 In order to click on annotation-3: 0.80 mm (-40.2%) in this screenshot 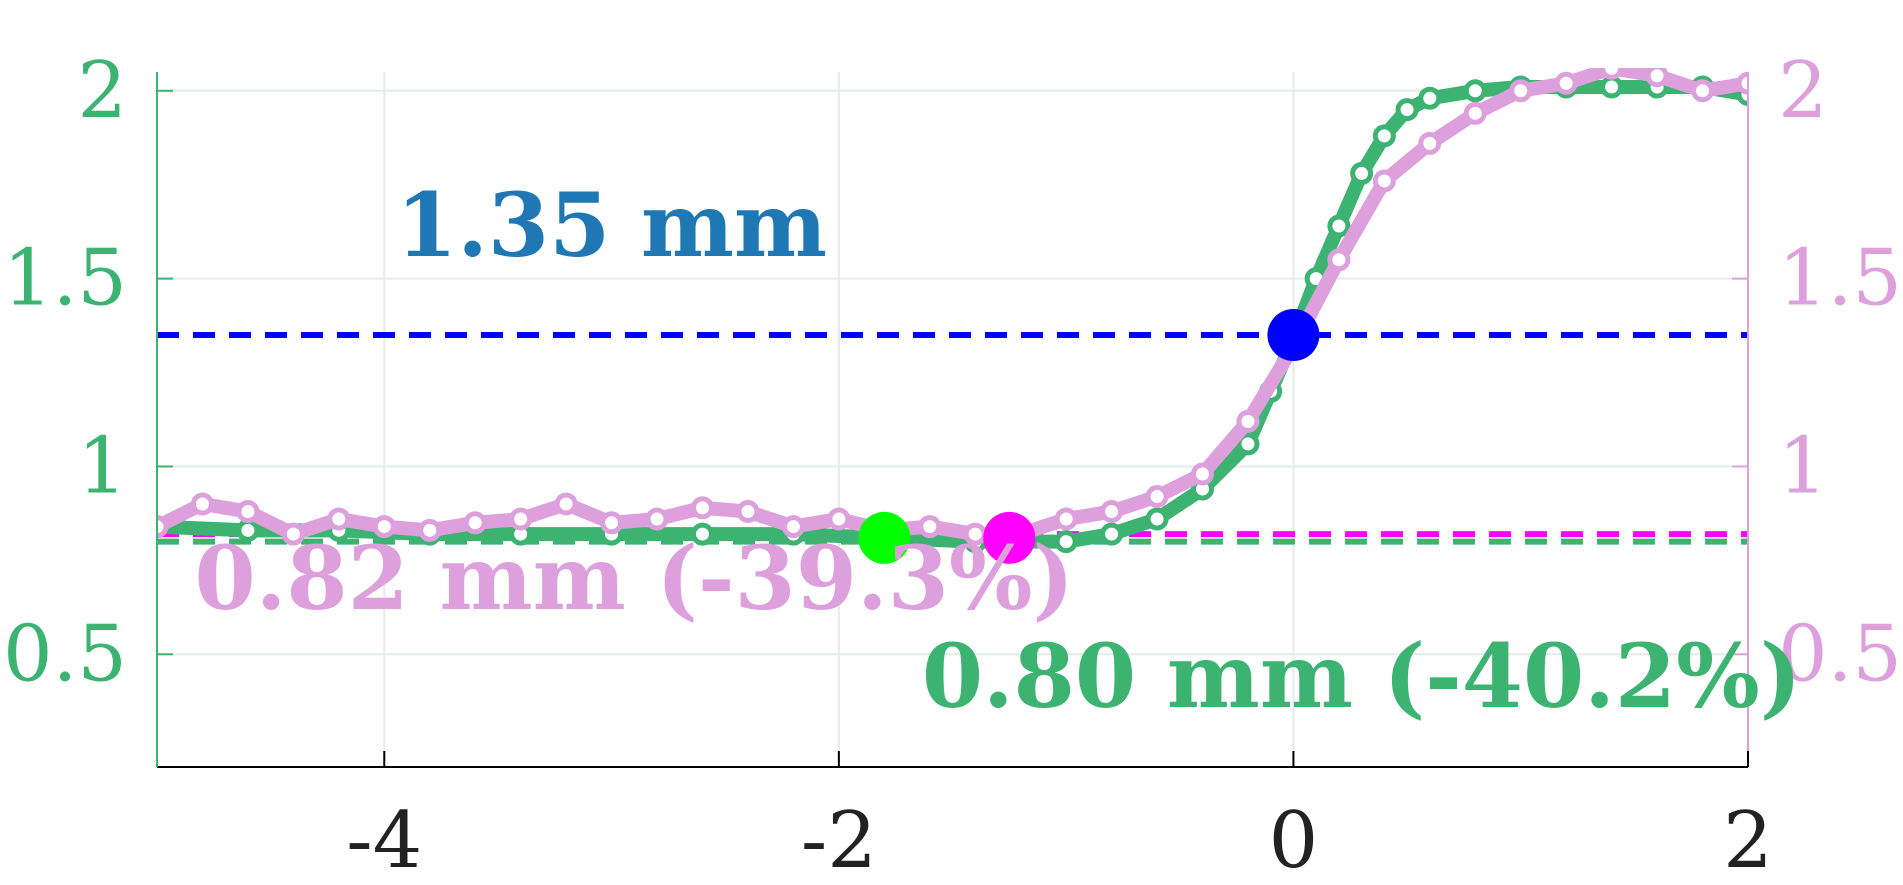, I will do `click(1362, 676)`.